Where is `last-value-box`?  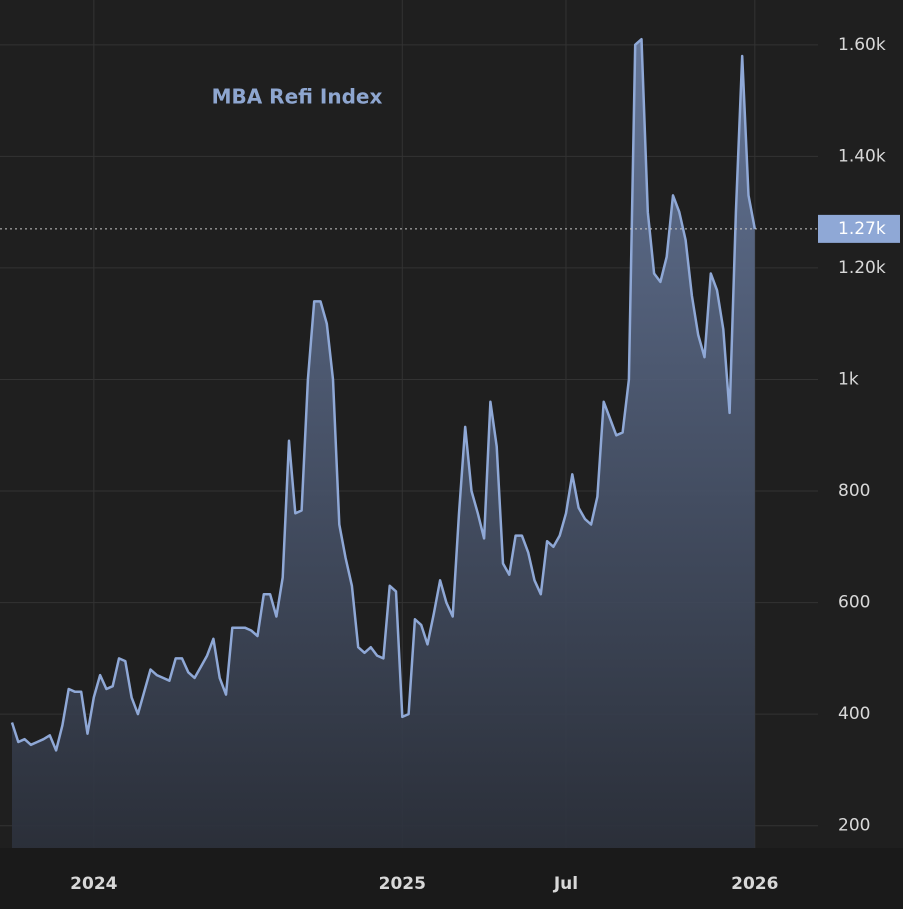 last-value-box is located at coordinates (859, 228).